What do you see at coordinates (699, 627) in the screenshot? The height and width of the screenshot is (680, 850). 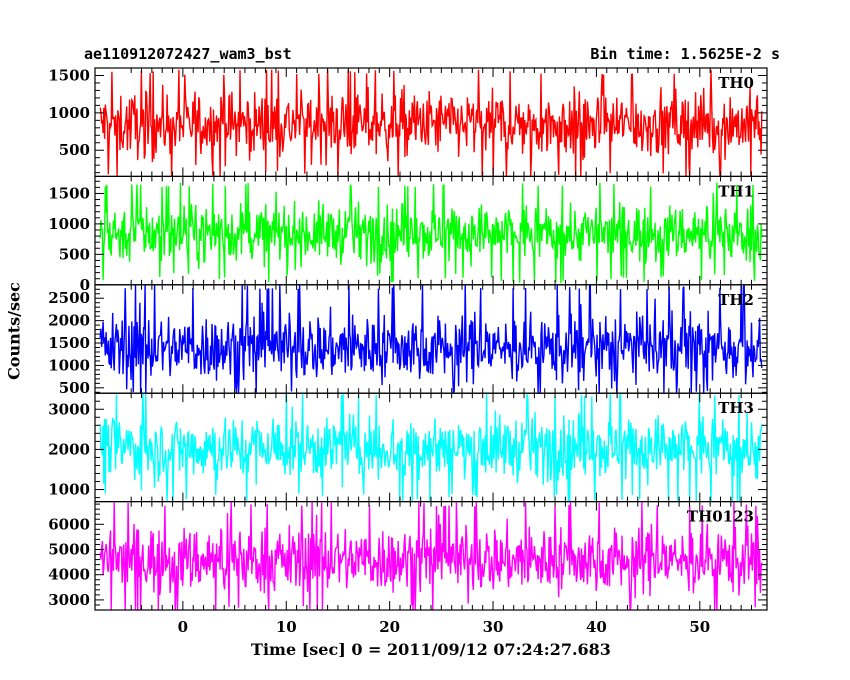 I see `x-tick-label: 50` at bounding box center [699, 627].